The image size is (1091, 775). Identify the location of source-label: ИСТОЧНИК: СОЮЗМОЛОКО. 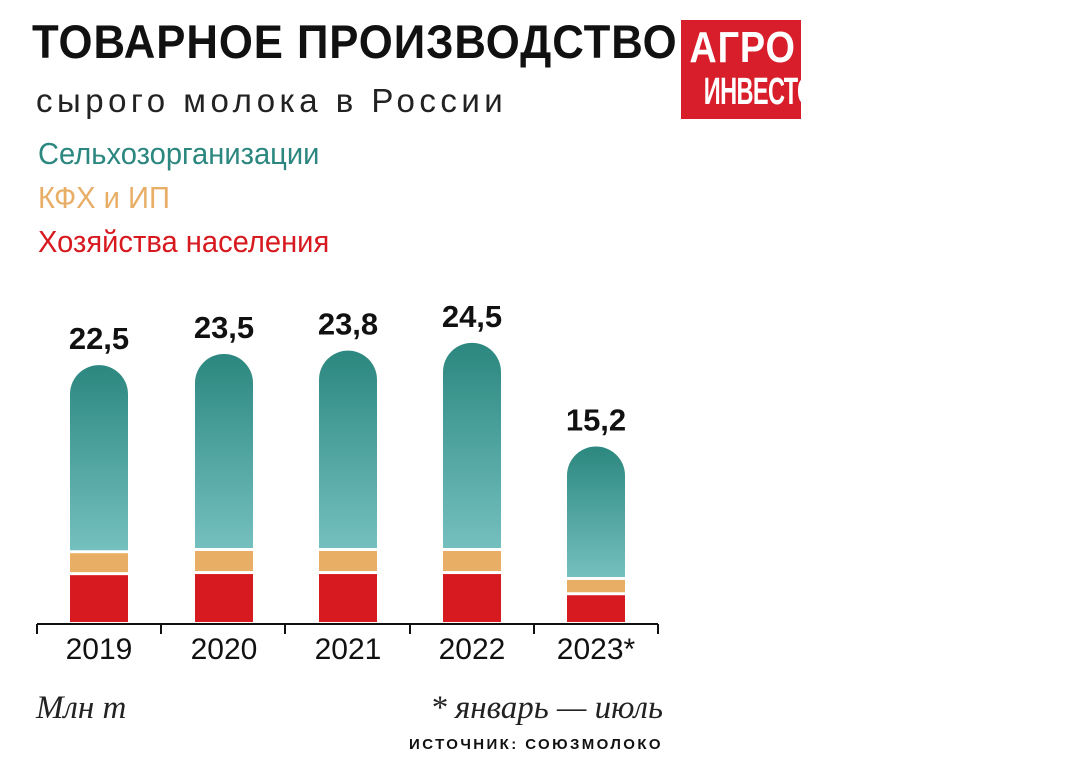
(536, 744).